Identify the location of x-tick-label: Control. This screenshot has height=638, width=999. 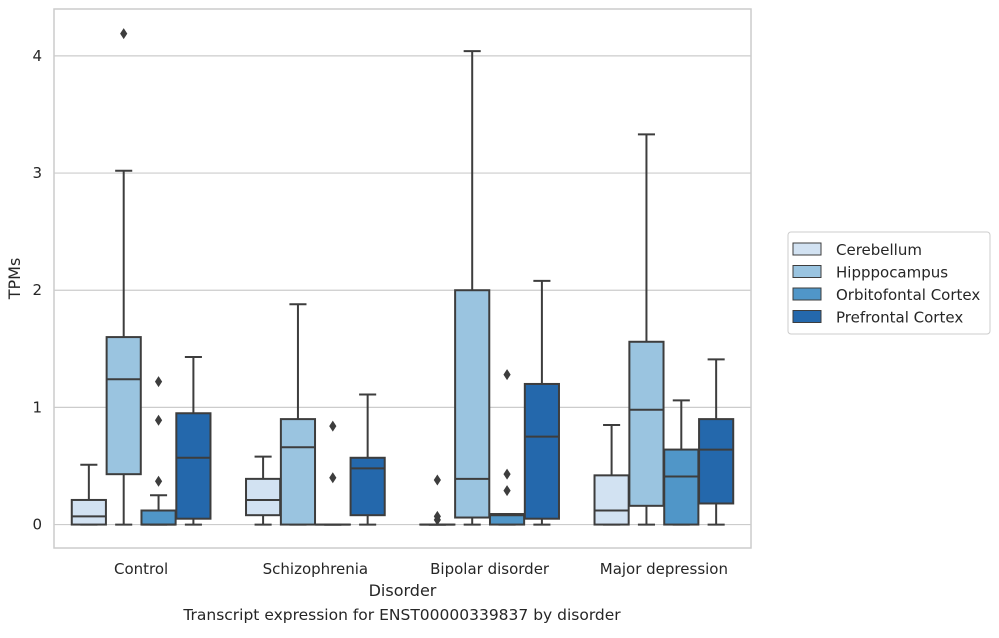
(141, 569).